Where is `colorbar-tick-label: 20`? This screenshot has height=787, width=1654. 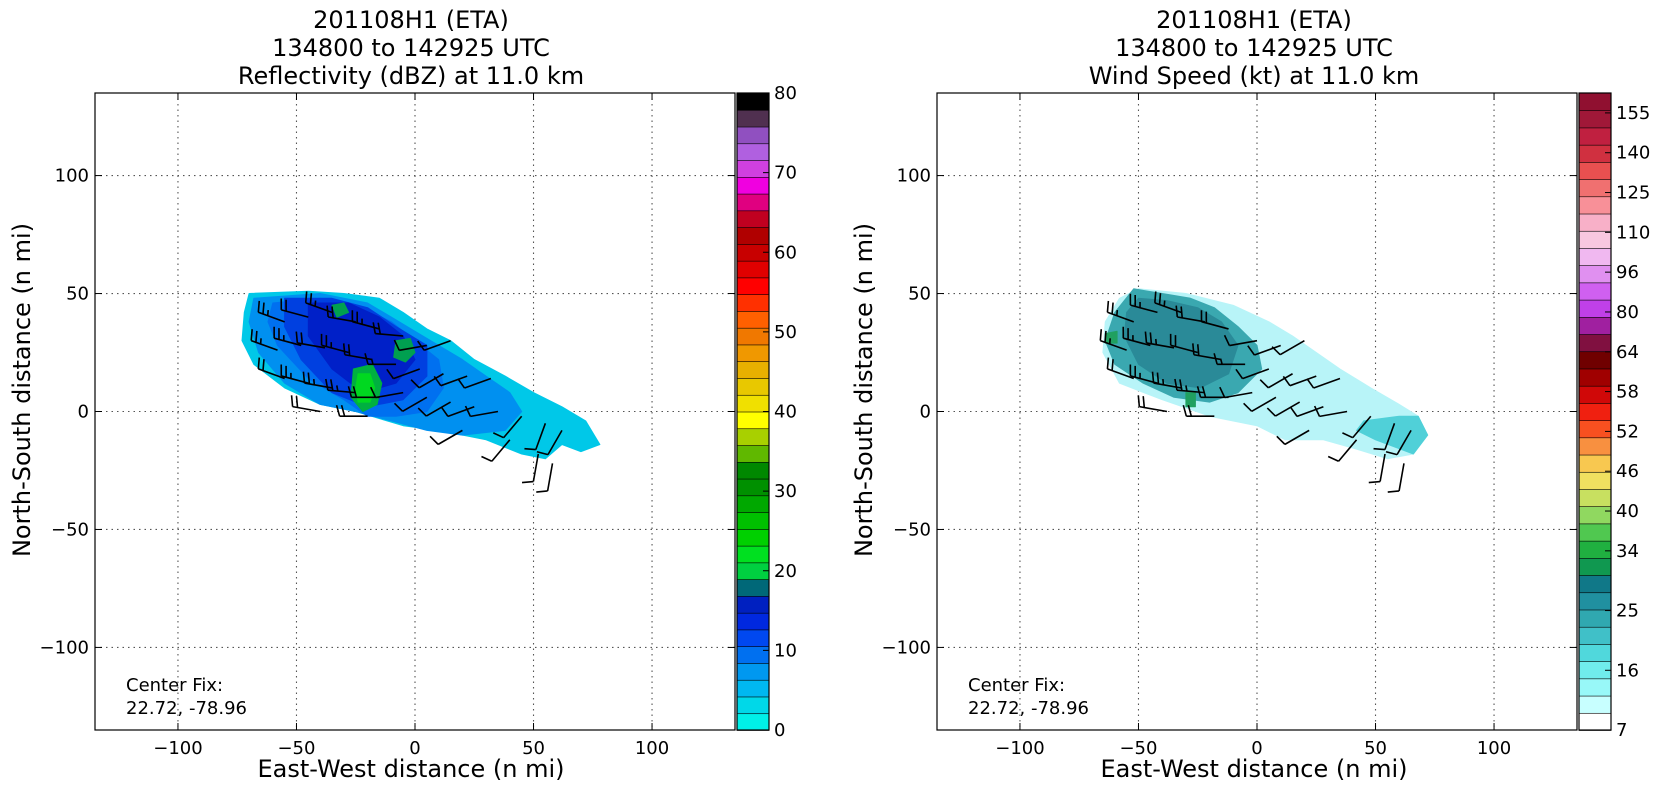
colorbar-tick-label: 20 is located at coordinates (785, 571).